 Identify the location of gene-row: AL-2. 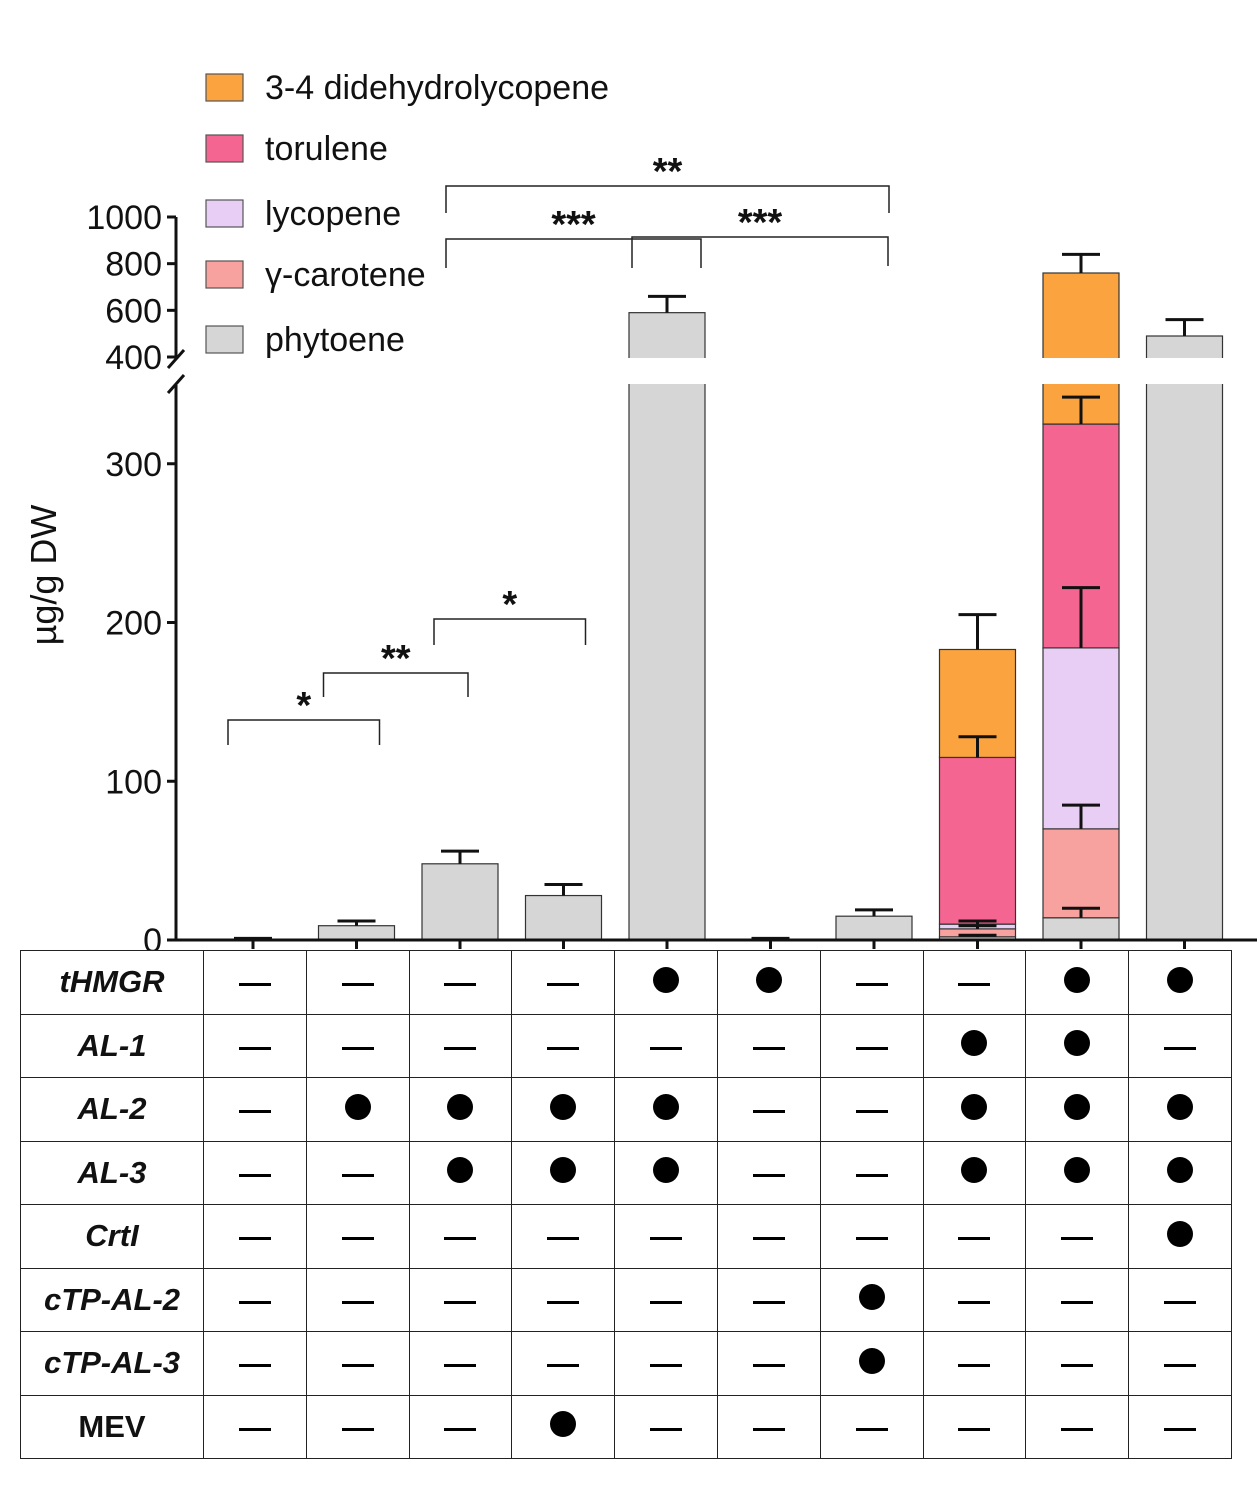
(626, 1109).